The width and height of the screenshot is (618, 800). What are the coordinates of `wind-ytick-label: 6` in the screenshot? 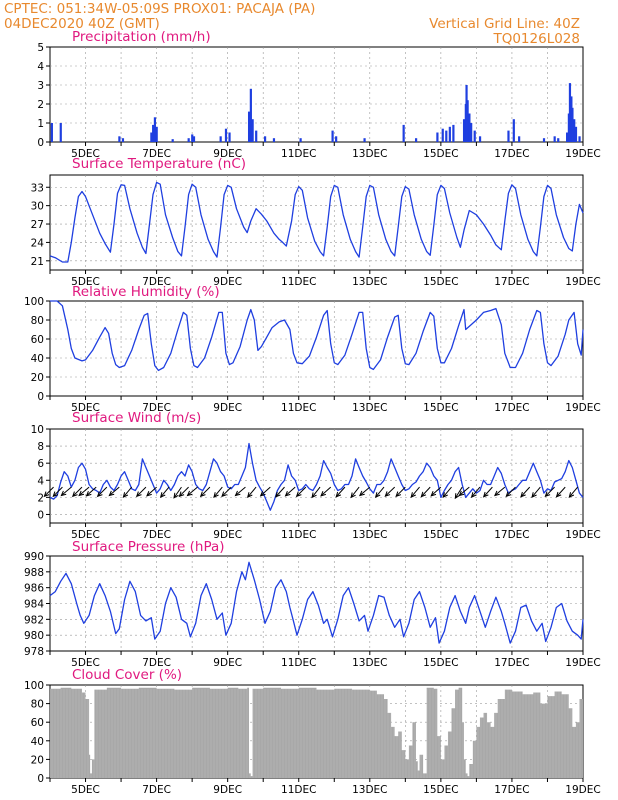 It's located at (40, 464).